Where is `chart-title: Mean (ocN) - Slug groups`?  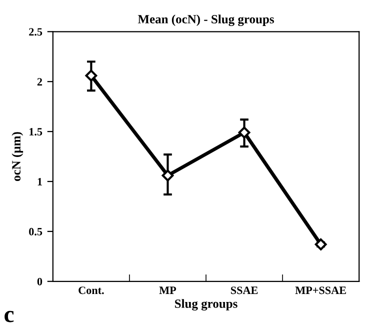 chart-title: Mean (ocN) - Slug groups is located at coordinates (206, 20).